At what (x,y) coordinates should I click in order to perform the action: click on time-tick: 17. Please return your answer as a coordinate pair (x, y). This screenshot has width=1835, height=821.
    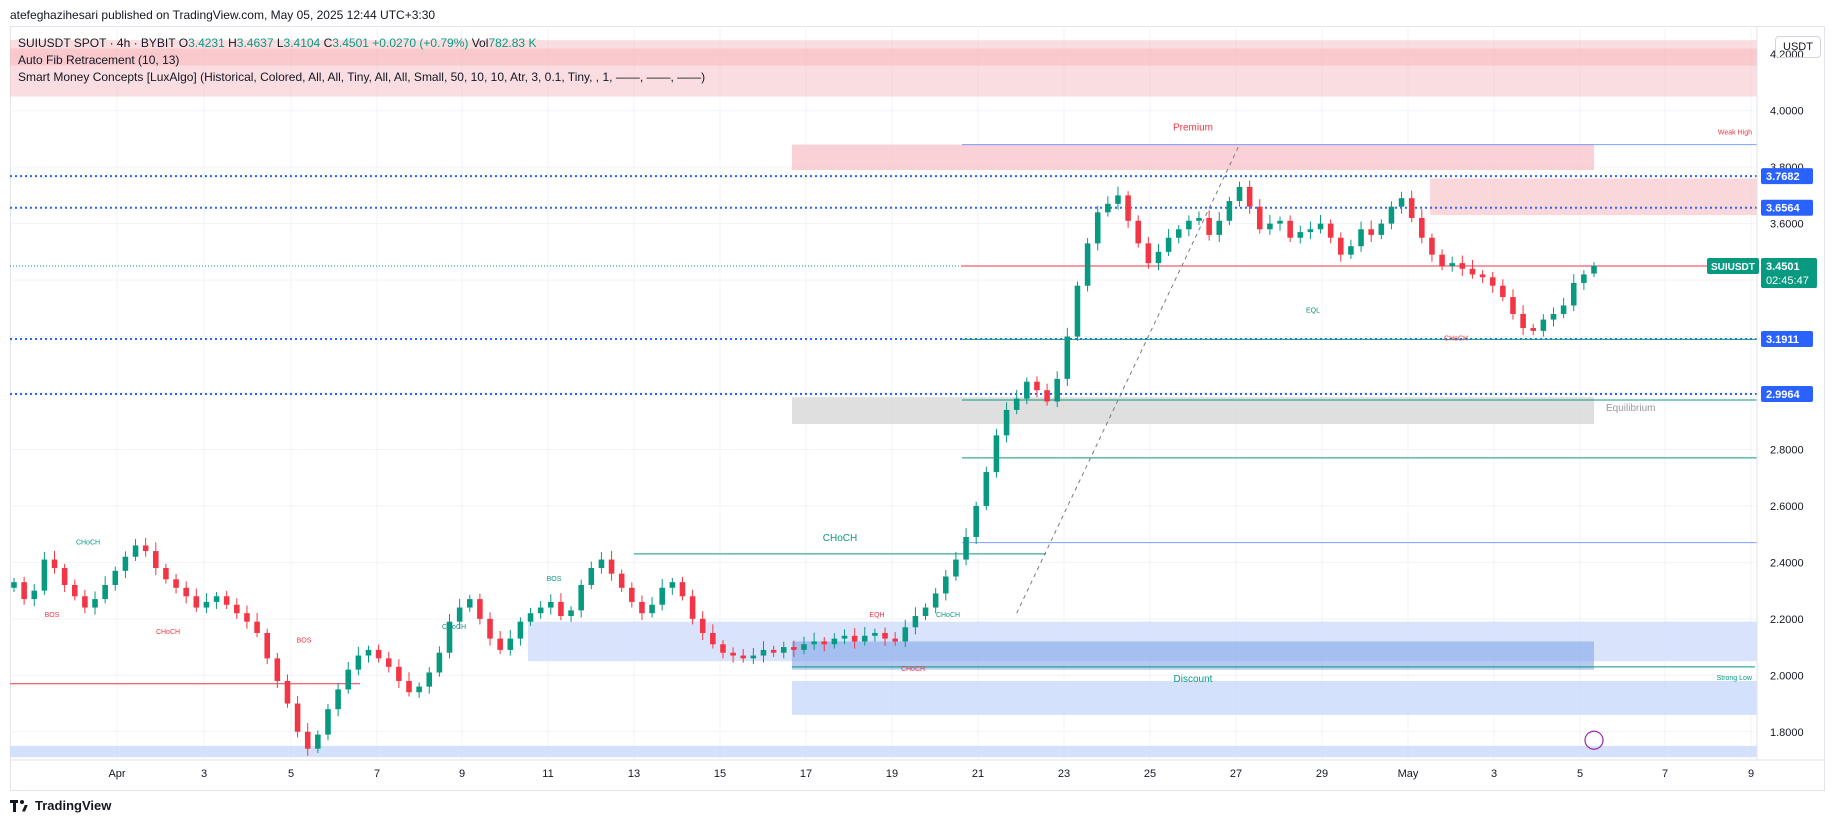
    Looking at the image, I should click on (806, 774).